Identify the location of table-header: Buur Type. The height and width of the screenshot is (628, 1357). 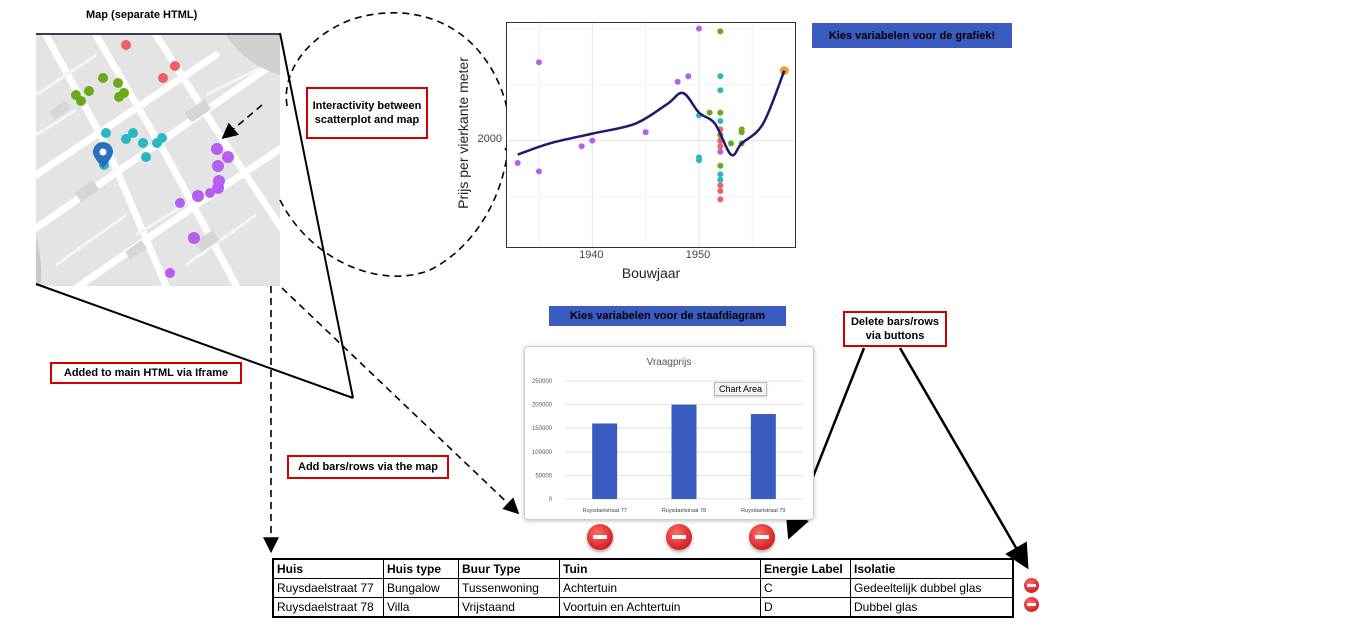
(509, 568).